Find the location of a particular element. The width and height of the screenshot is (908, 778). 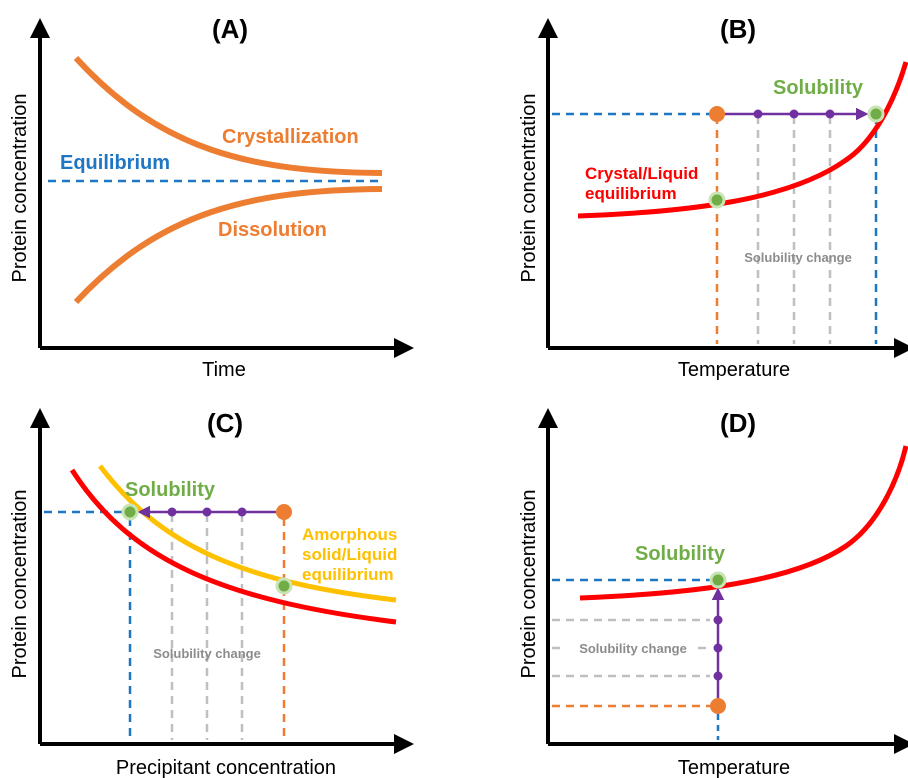

panel-b-start-point is located at coordinates (717, 114).